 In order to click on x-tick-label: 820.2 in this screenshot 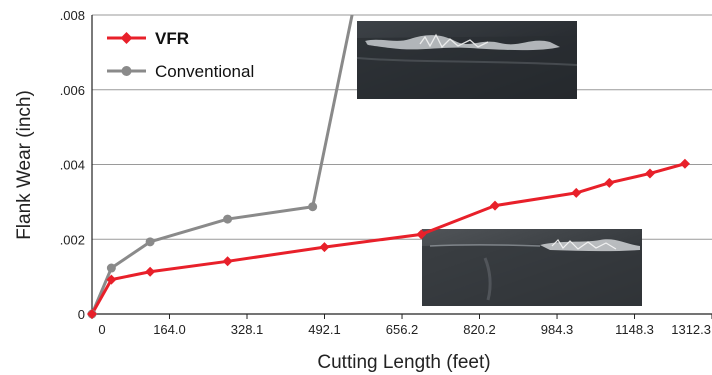, I will do `click(479, 329)`.